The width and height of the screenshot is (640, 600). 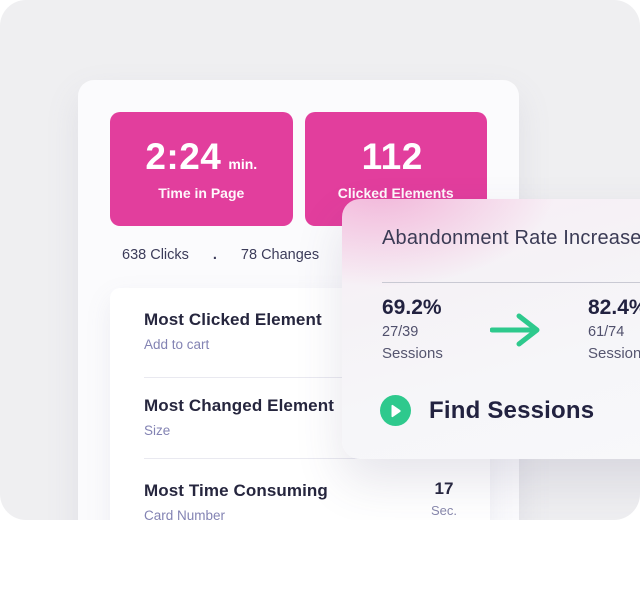 What do you see at coordinates (233, 319) in the screenshot?
I see `row-title: Most Clicked Element` at bounding box center [233, 319].